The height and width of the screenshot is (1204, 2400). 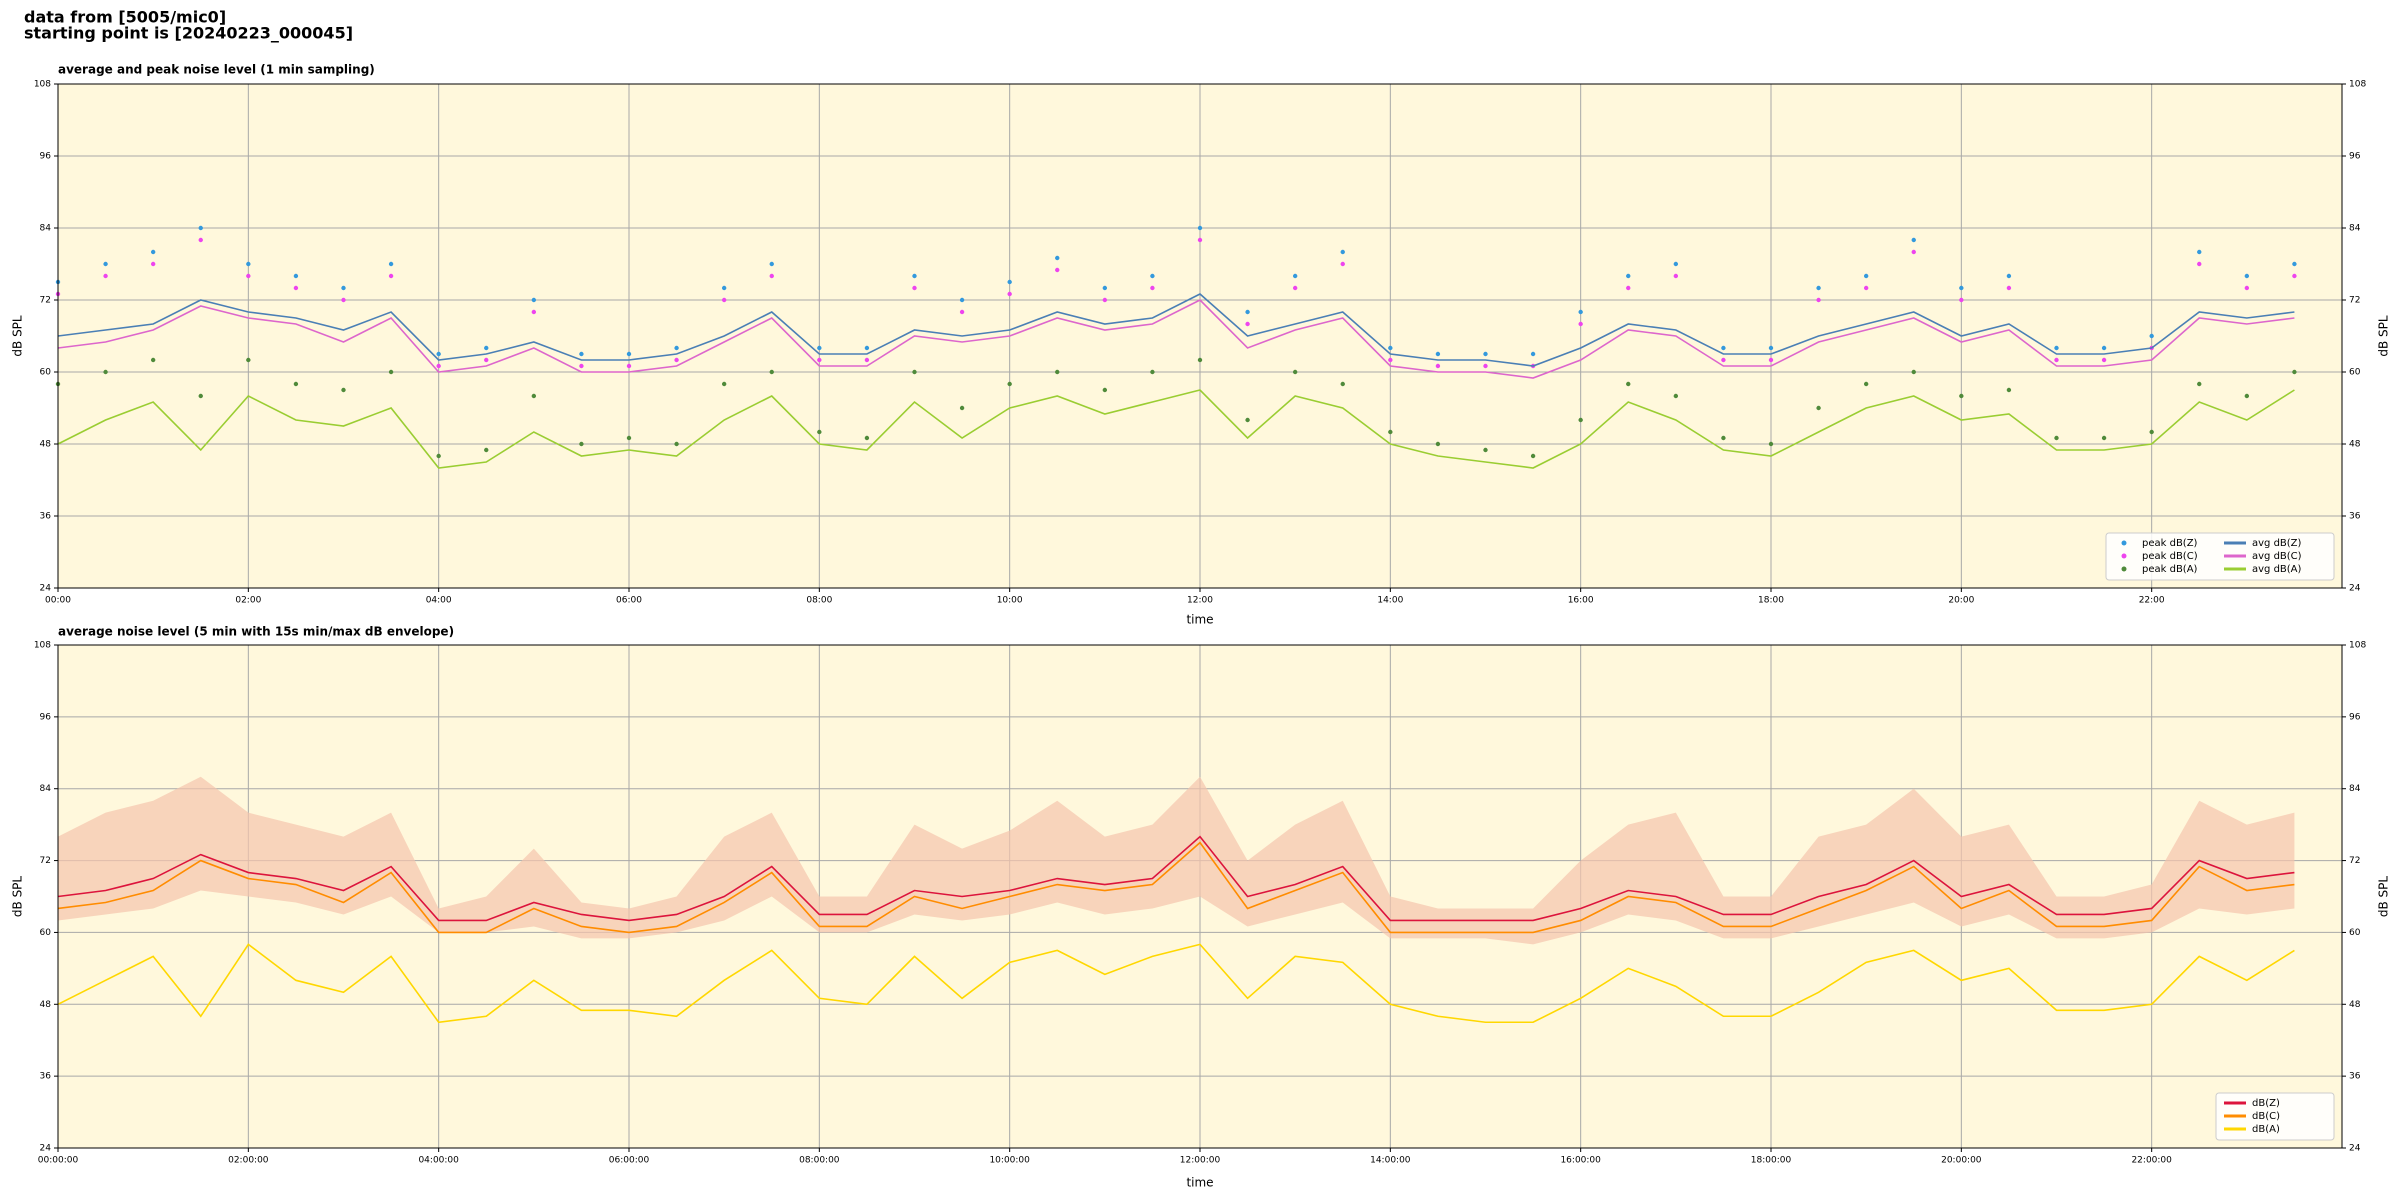 I want to click on x-tick-label: 00:00, so click(x=58, y=601).